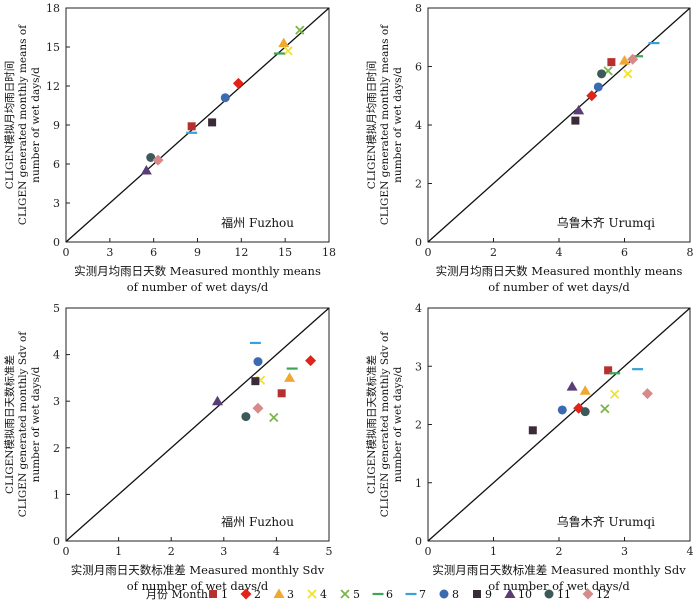  What do you see at coordinates (350, 594) in the screenshot?
I see `legend-item-5: 5` at bounding box center [350, 594].